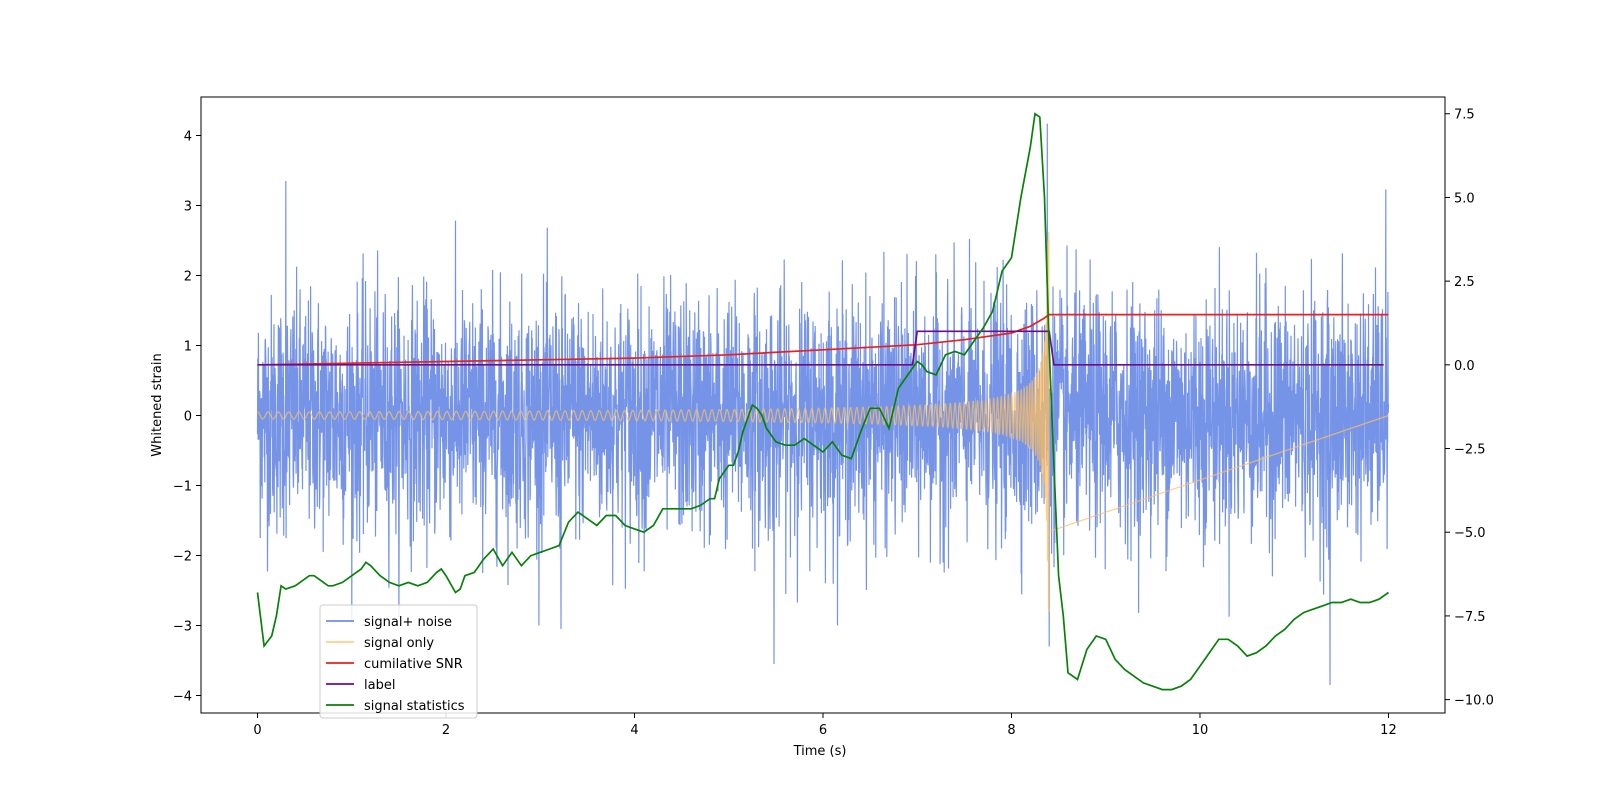 This screenshot has height=800, width=1600. I want to click on y-tick-label: 0, so click(188, 417).